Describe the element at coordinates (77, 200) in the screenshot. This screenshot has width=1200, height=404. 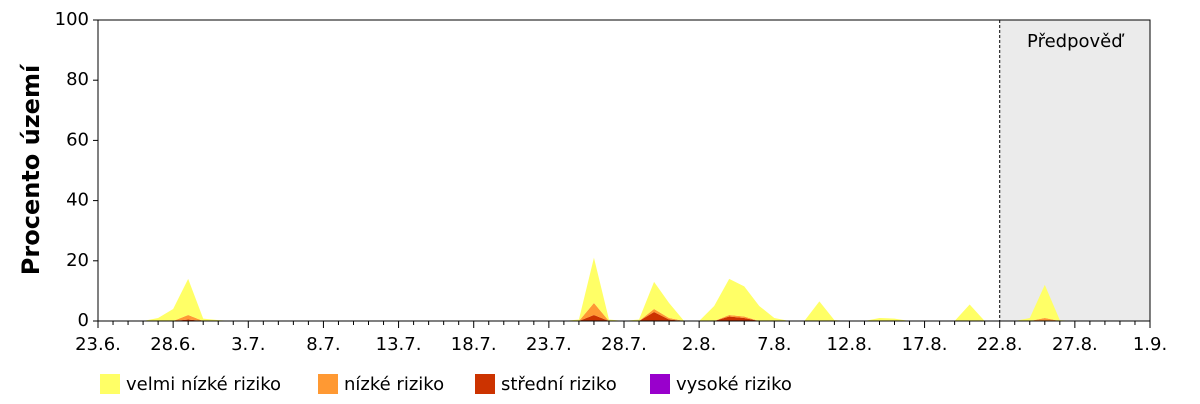
I see `y-tick-label: 40` at that location.